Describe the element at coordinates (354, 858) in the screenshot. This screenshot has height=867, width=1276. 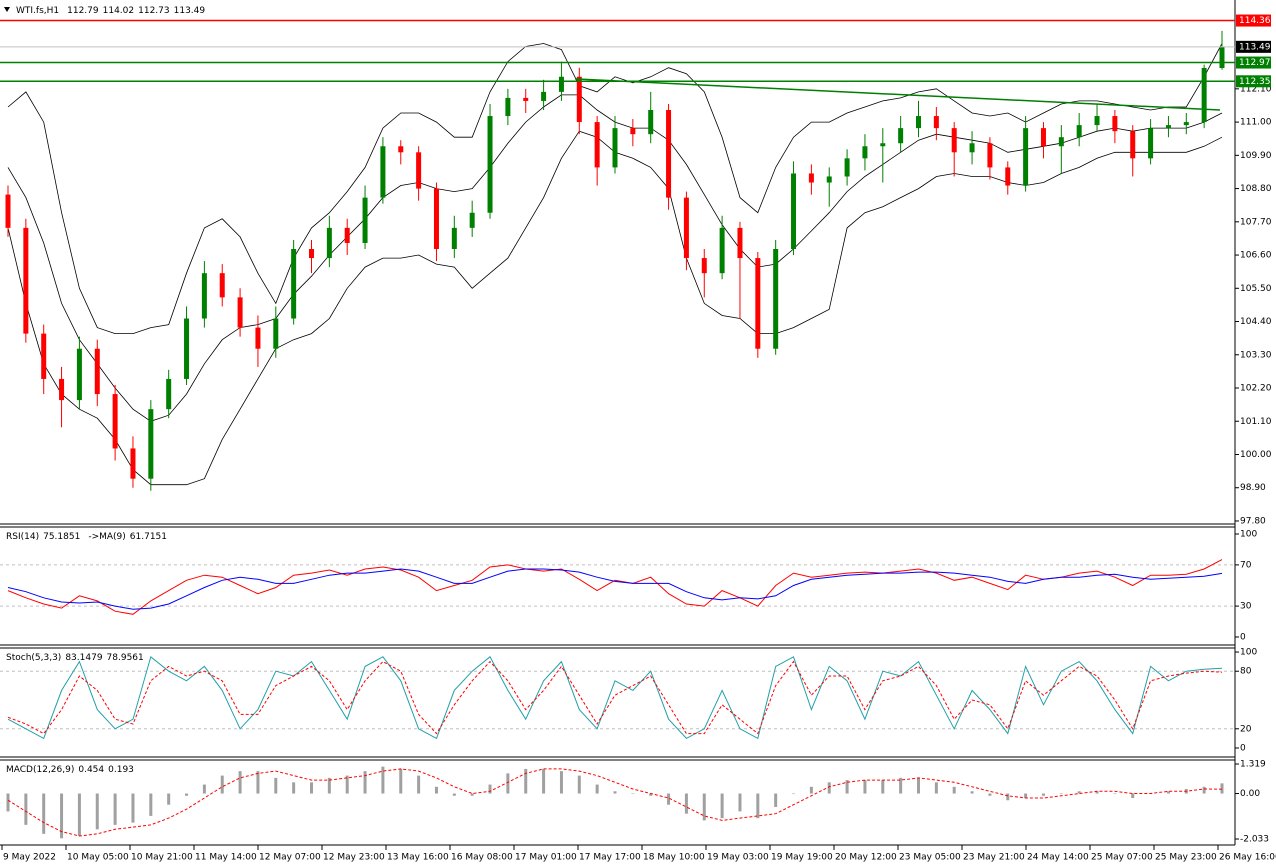
I see `x-tick-label: 12 May 23:00` at that location.